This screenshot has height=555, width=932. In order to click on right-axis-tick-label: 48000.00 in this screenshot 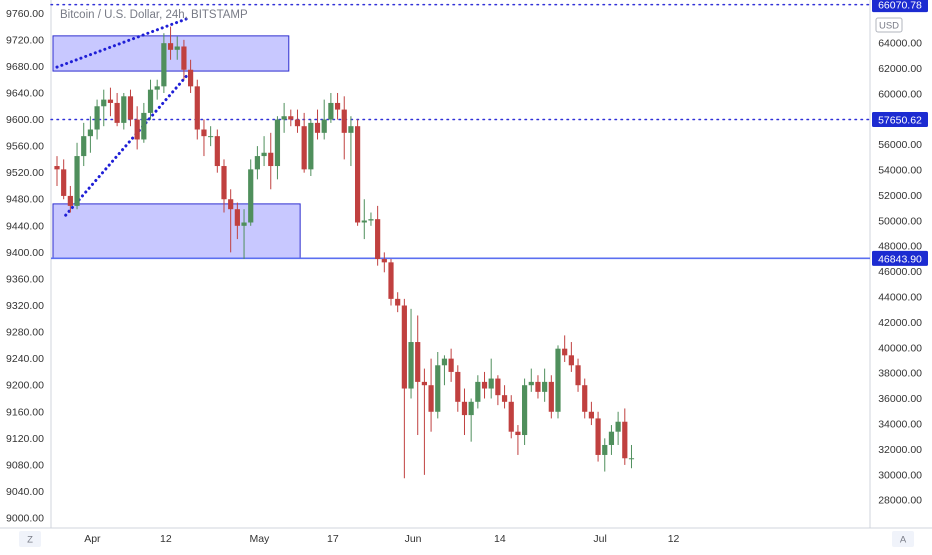, I will do `click(900, 247)`.